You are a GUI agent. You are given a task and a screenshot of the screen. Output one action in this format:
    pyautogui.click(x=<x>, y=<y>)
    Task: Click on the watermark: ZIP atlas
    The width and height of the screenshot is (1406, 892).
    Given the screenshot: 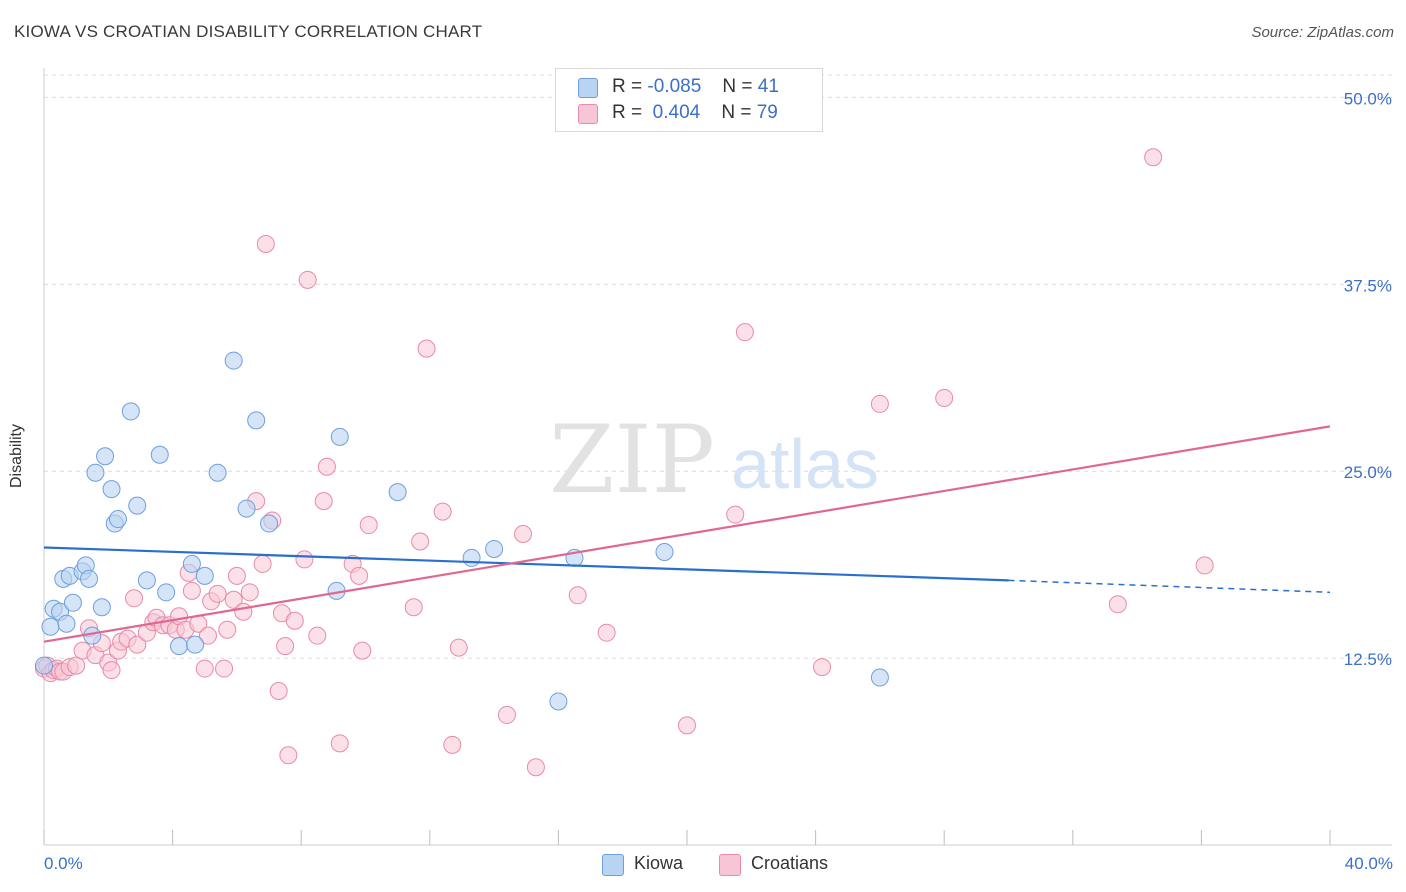 What is the action you would take?
    pyautogui.click(x=714, y=460)
    